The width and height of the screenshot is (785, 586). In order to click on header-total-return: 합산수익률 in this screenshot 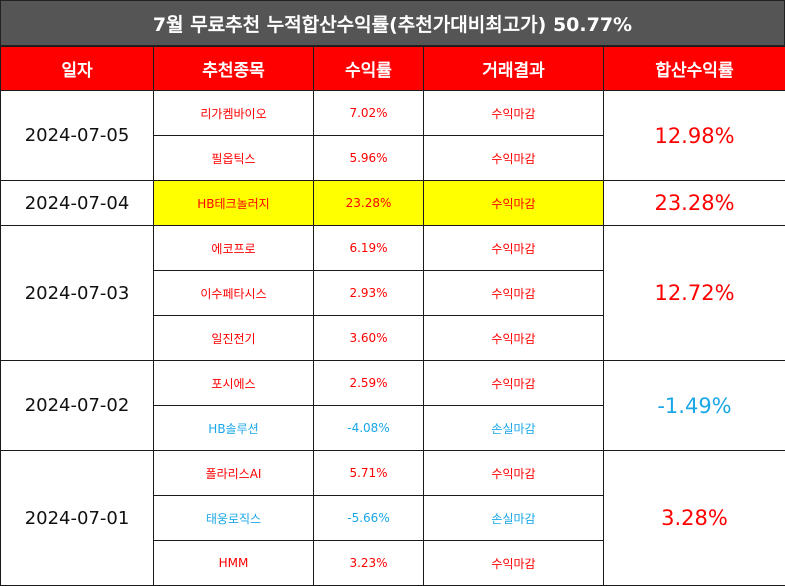, I will do `click(694, 68)`.